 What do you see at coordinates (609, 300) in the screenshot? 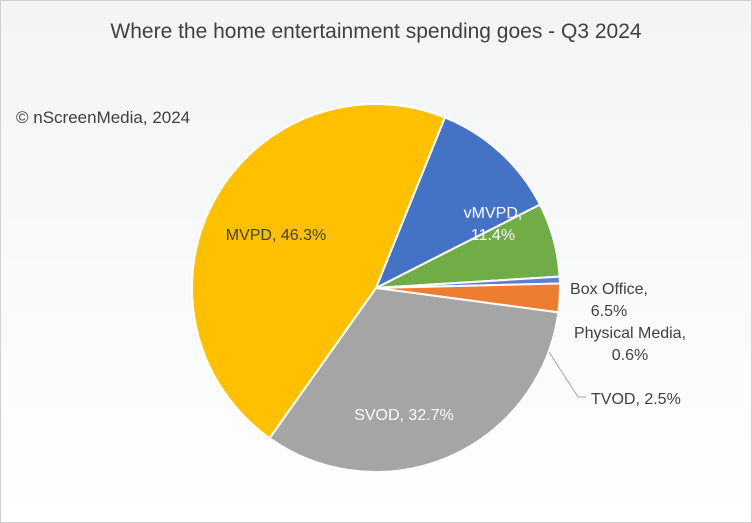
I see `data-label-box-office: Box Office, 6.5%` at bounding box center [609, 300].